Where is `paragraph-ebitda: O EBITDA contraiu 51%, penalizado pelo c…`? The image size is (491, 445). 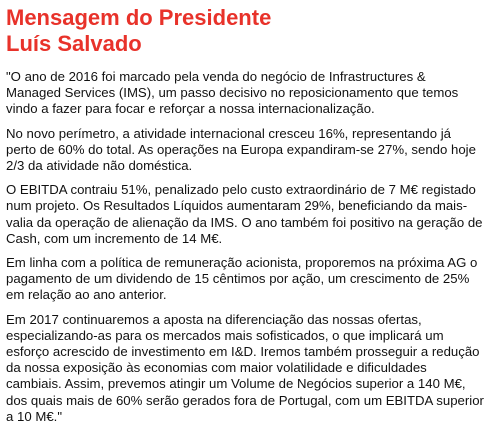 paragraph-ebitda: O EBITDA contraiu 51%, penalizado pelo c… is located at coordinates (244, 214).